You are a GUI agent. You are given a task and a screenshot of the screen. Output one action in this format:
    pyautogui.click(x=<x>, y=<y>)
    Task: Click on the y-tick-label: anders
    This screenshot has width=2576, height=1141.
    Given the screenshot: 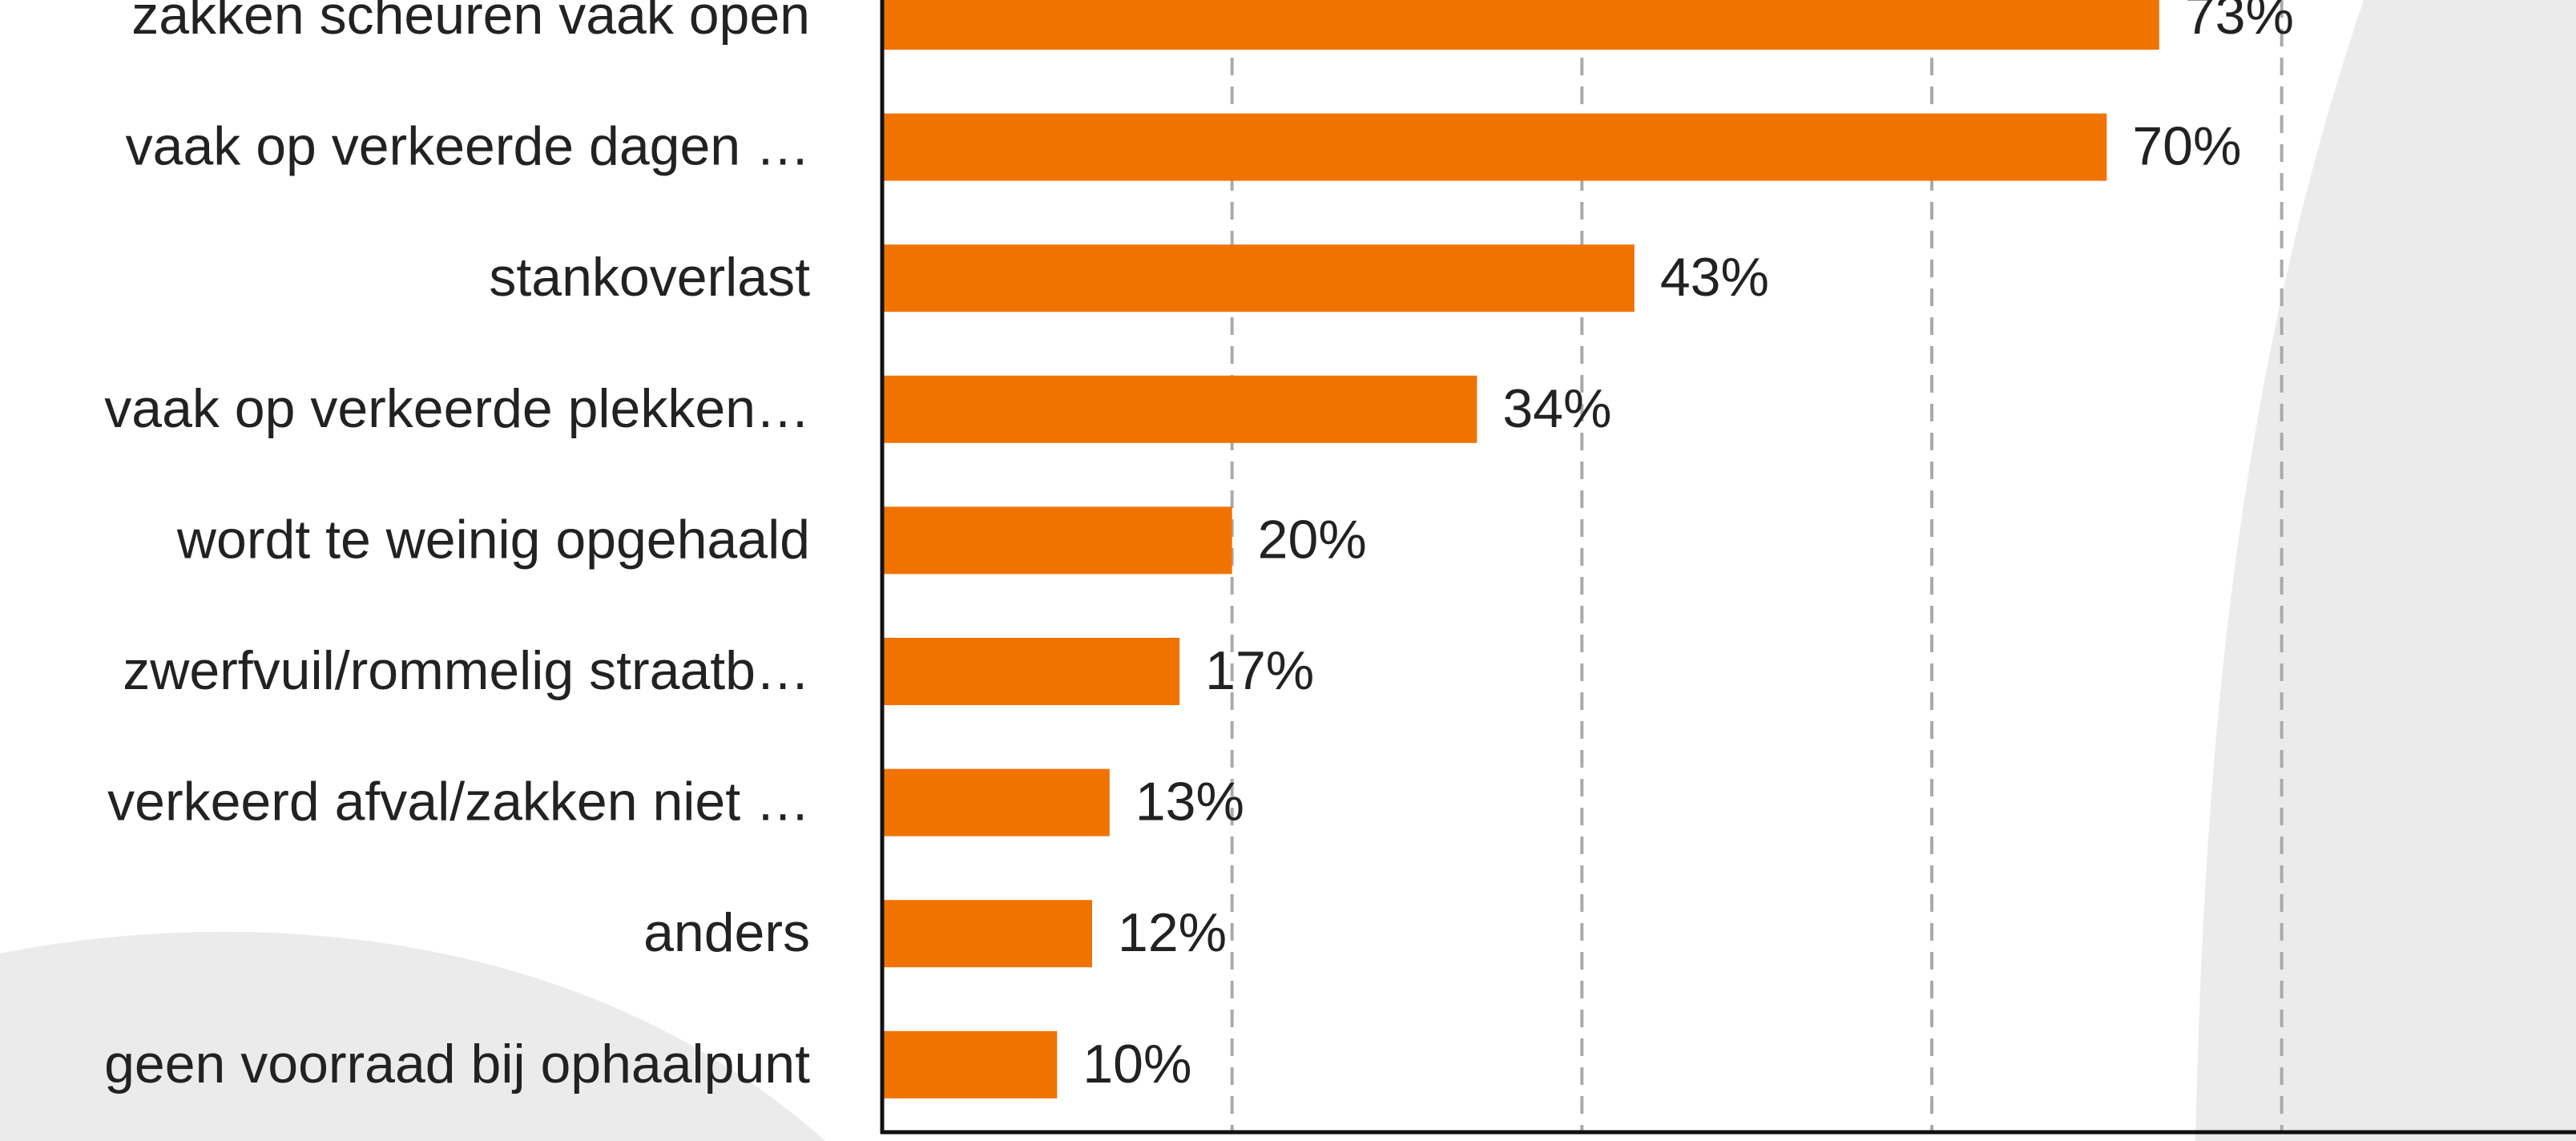 What is the action you would take?
    pyautogui.click(x=726, y=932)
    